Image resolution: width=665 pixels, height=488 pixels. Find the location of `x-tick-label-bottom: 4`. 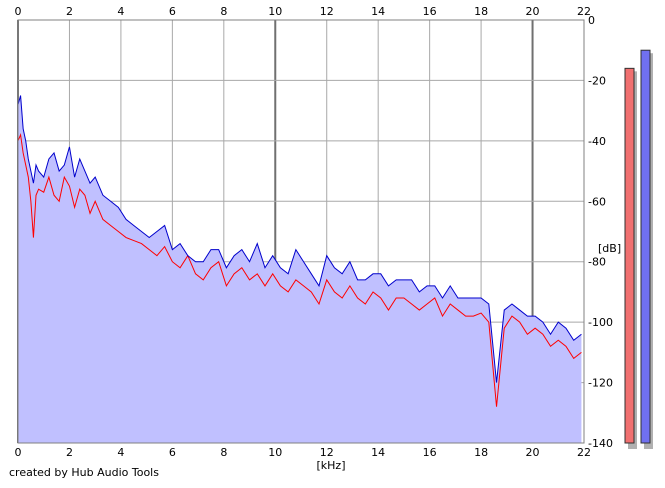

x-tick-label-bottom: 4 is located at coordinates (120, 452).